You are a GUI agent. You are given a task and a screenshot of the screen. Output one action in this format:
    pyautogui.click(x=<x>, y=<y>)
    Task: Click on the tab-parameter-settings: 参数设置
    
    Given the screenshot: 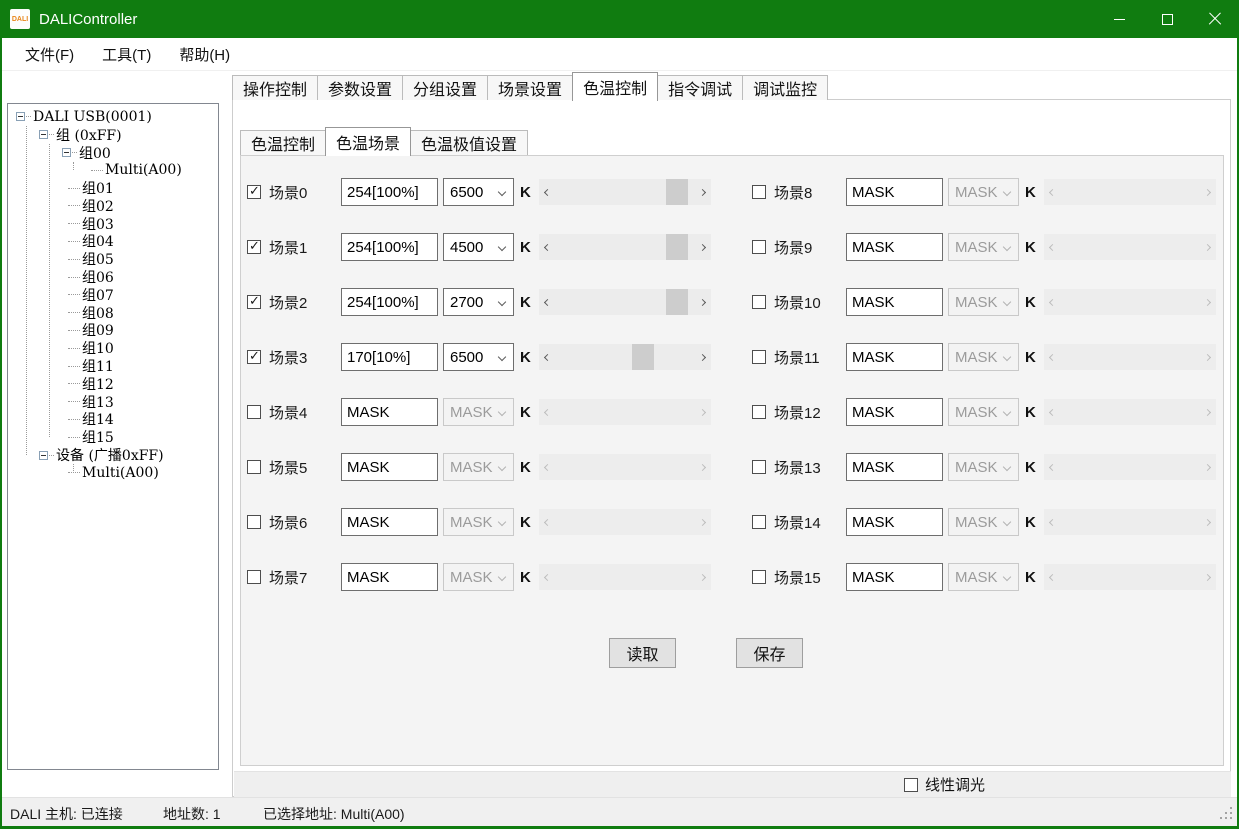 What is the action you would take?
    pyautogui.click(x=360, y=87)
    